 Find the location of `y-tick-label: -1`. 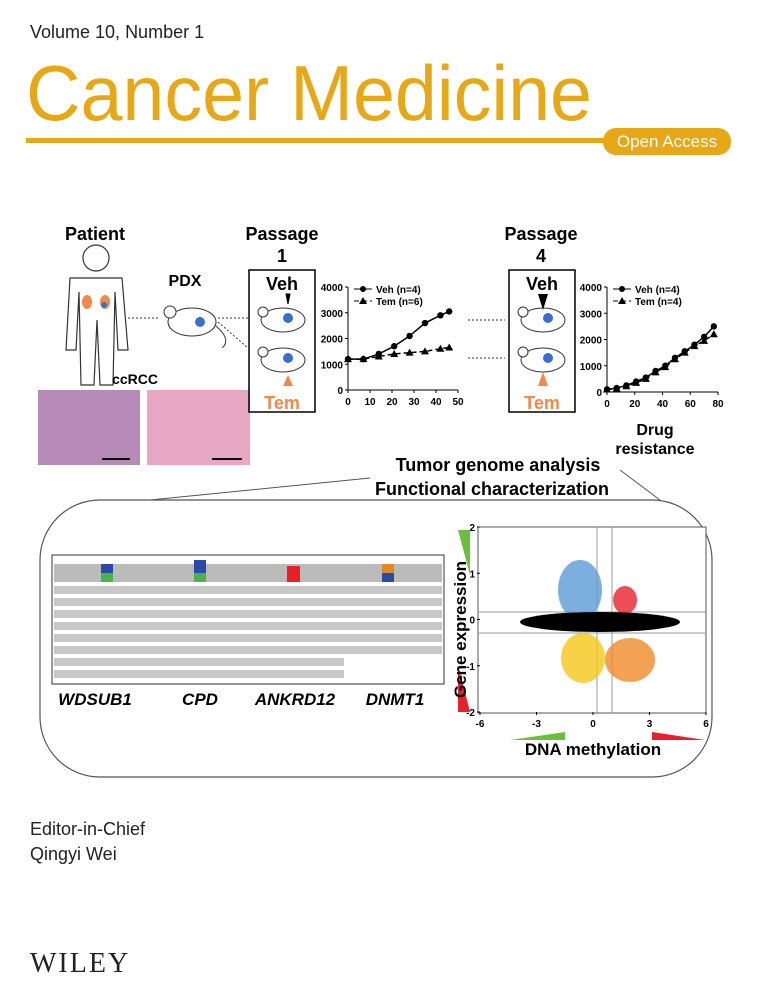

y-tick-label: -1 is located at coordinates (470, 667).